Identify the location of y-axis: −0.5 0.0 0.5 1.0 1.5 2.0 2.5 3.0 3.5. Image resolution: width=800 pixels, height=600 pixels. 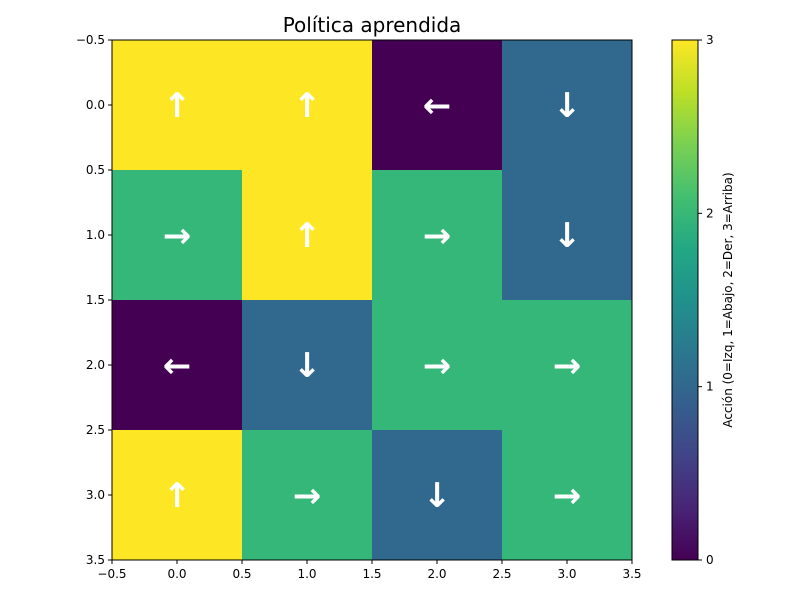
(94, 300).